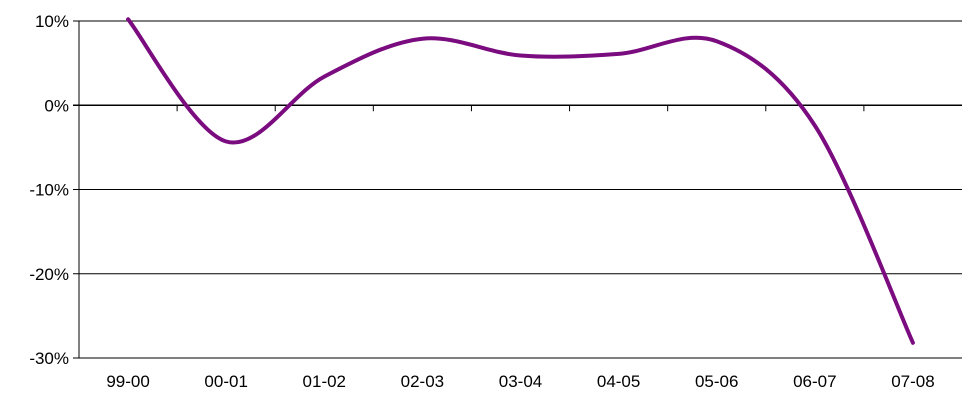 Image resolution: width=969 pixels, height=400 pixels. Describe the element at coordinates (56, 105) in the screenshot. I see `y-tick-label: 0%` at that location.